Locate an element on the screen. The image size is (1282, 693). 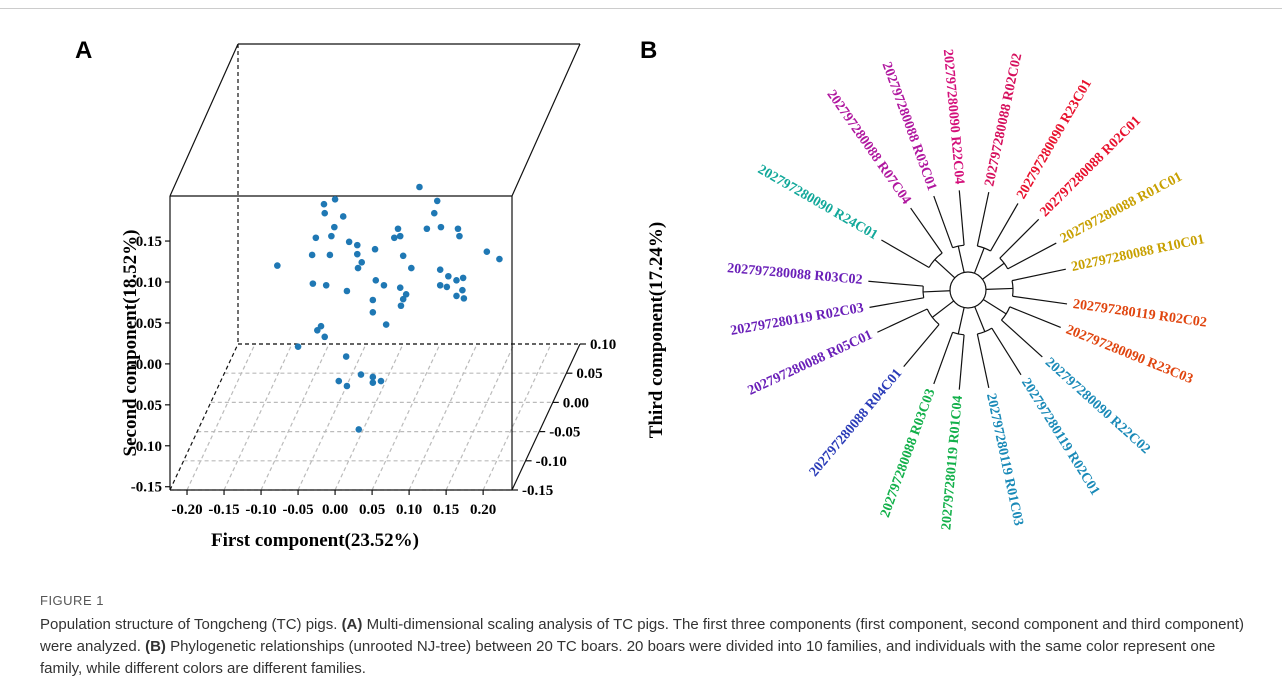
panel-label: A is located at coordinates (83, 50).